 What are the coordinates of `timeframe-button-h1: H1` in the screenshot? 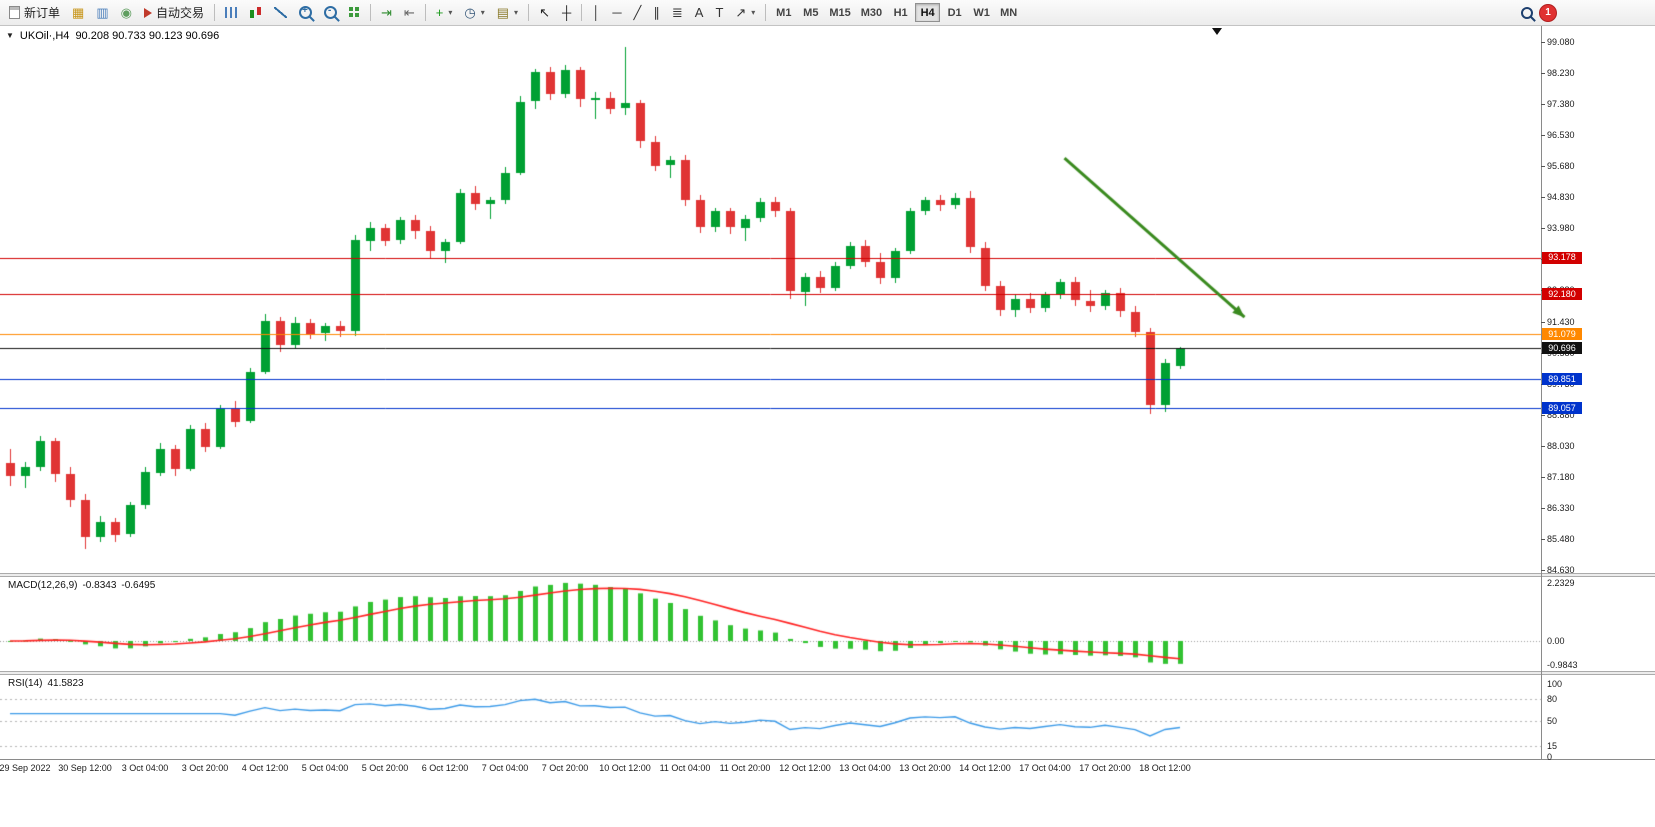 It's located at (900, 12).